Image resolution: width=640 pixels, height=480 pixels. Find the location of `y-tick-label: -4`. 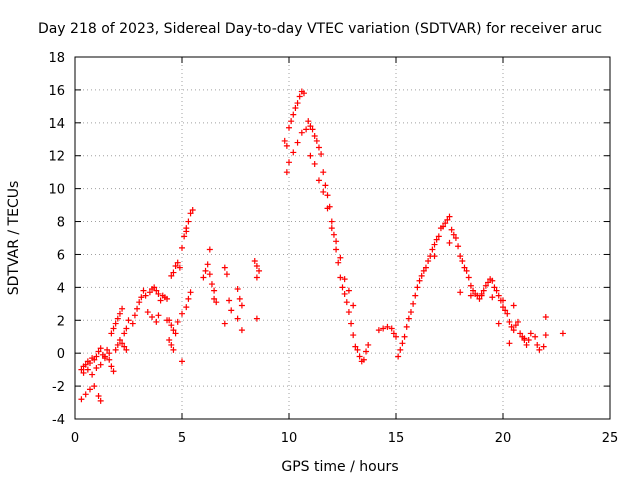

y-tick-label: -4 is located at coordinates (58, 420).